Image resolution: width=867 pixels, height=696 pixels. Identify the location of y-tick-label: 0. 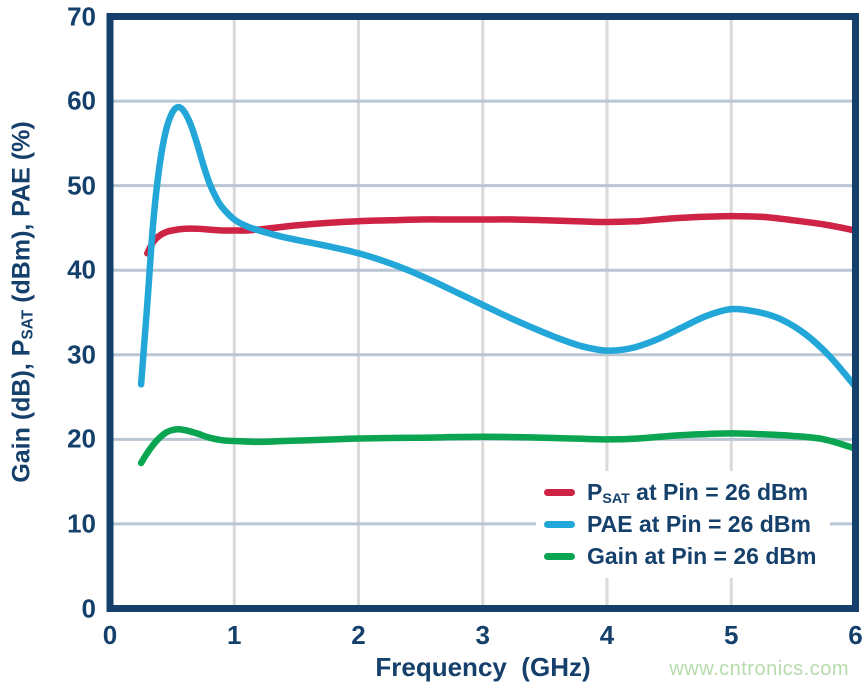
(88, 608).